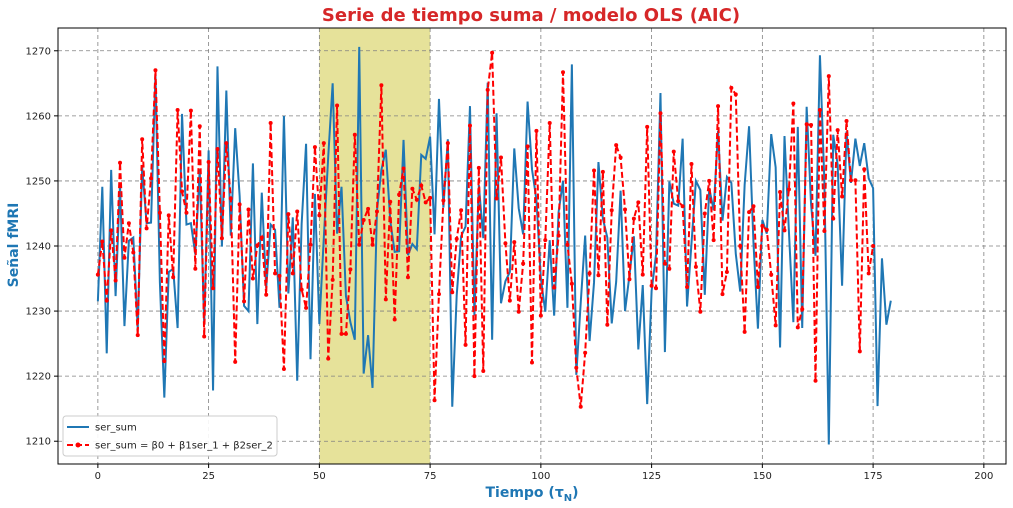 Image resolution: width=1013 pixels, height=508 pixels. Describe the element at coordinates (873, 476) in the screenshot. I see `x-tick-label: 175` at that location.